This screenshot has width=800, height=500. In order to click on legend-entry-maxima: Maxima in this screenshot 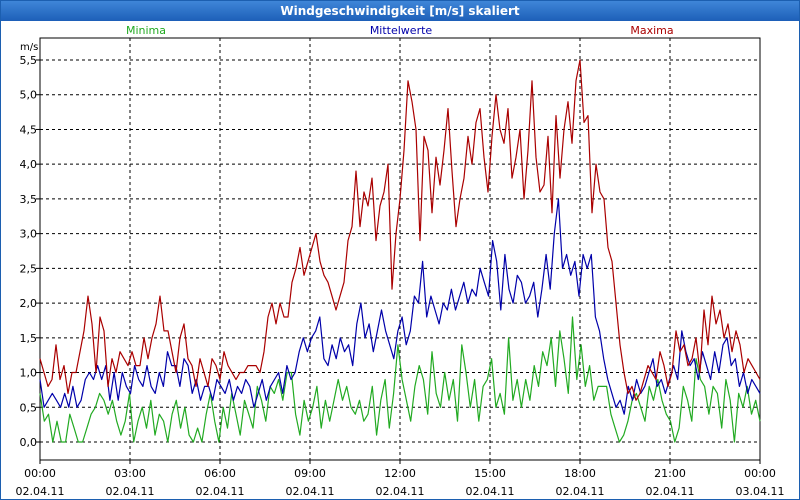, I will do `click(651, 30)`.